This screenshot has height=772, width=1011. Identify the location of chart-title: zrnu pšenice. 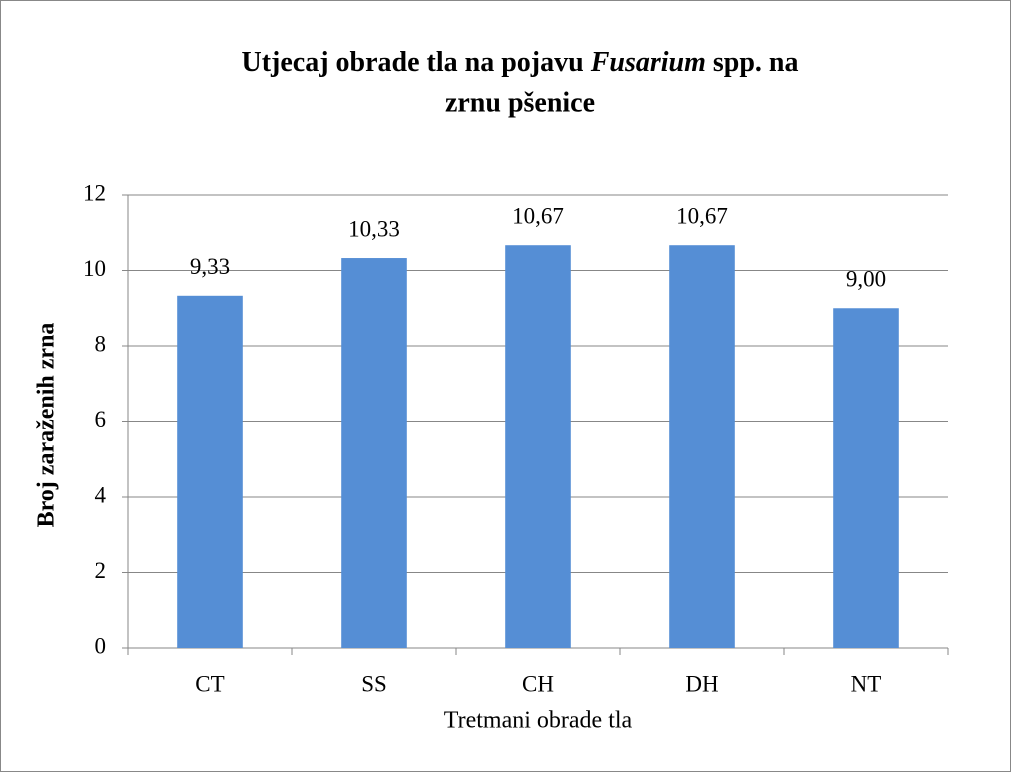
(520, 102).